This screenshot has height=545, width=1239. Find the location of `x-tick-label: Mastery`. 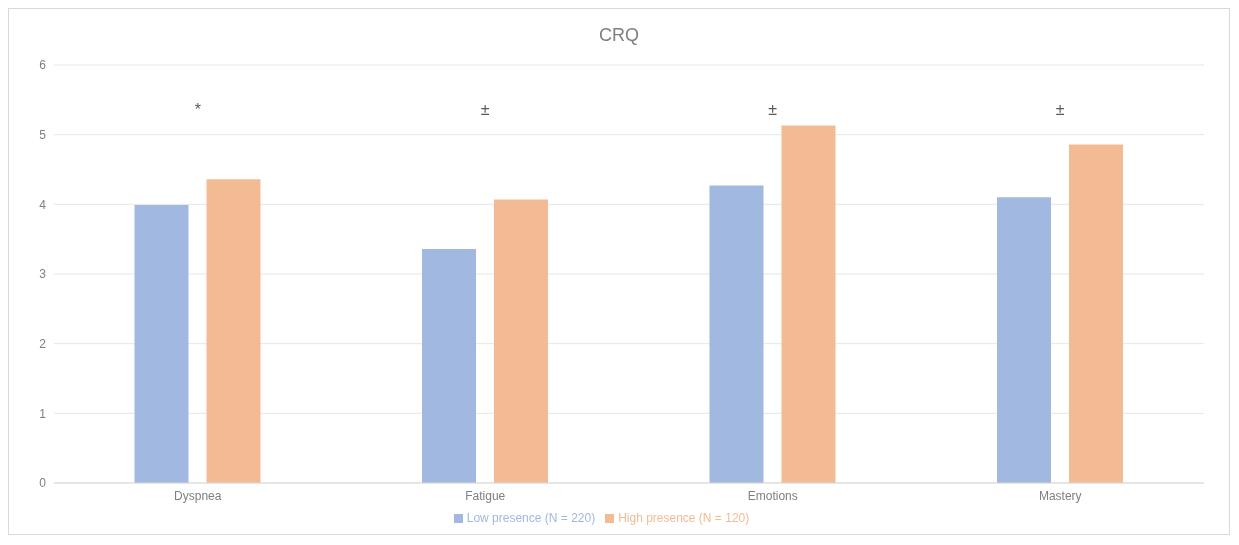

x-tick-label: Mastery is located at coordinates (1060, 495).